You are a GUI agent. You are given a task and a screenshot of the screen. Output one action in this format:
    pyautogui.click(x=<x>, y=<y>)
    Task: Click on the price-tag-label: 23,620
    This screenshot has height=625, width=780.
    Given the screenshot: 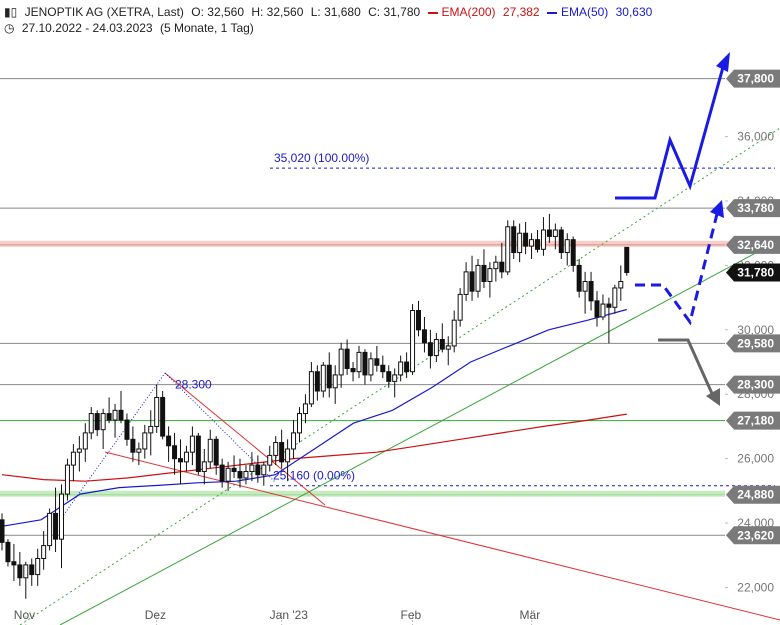 What is the action you would take?
    pyautogui.click(x=755, y=535)
    